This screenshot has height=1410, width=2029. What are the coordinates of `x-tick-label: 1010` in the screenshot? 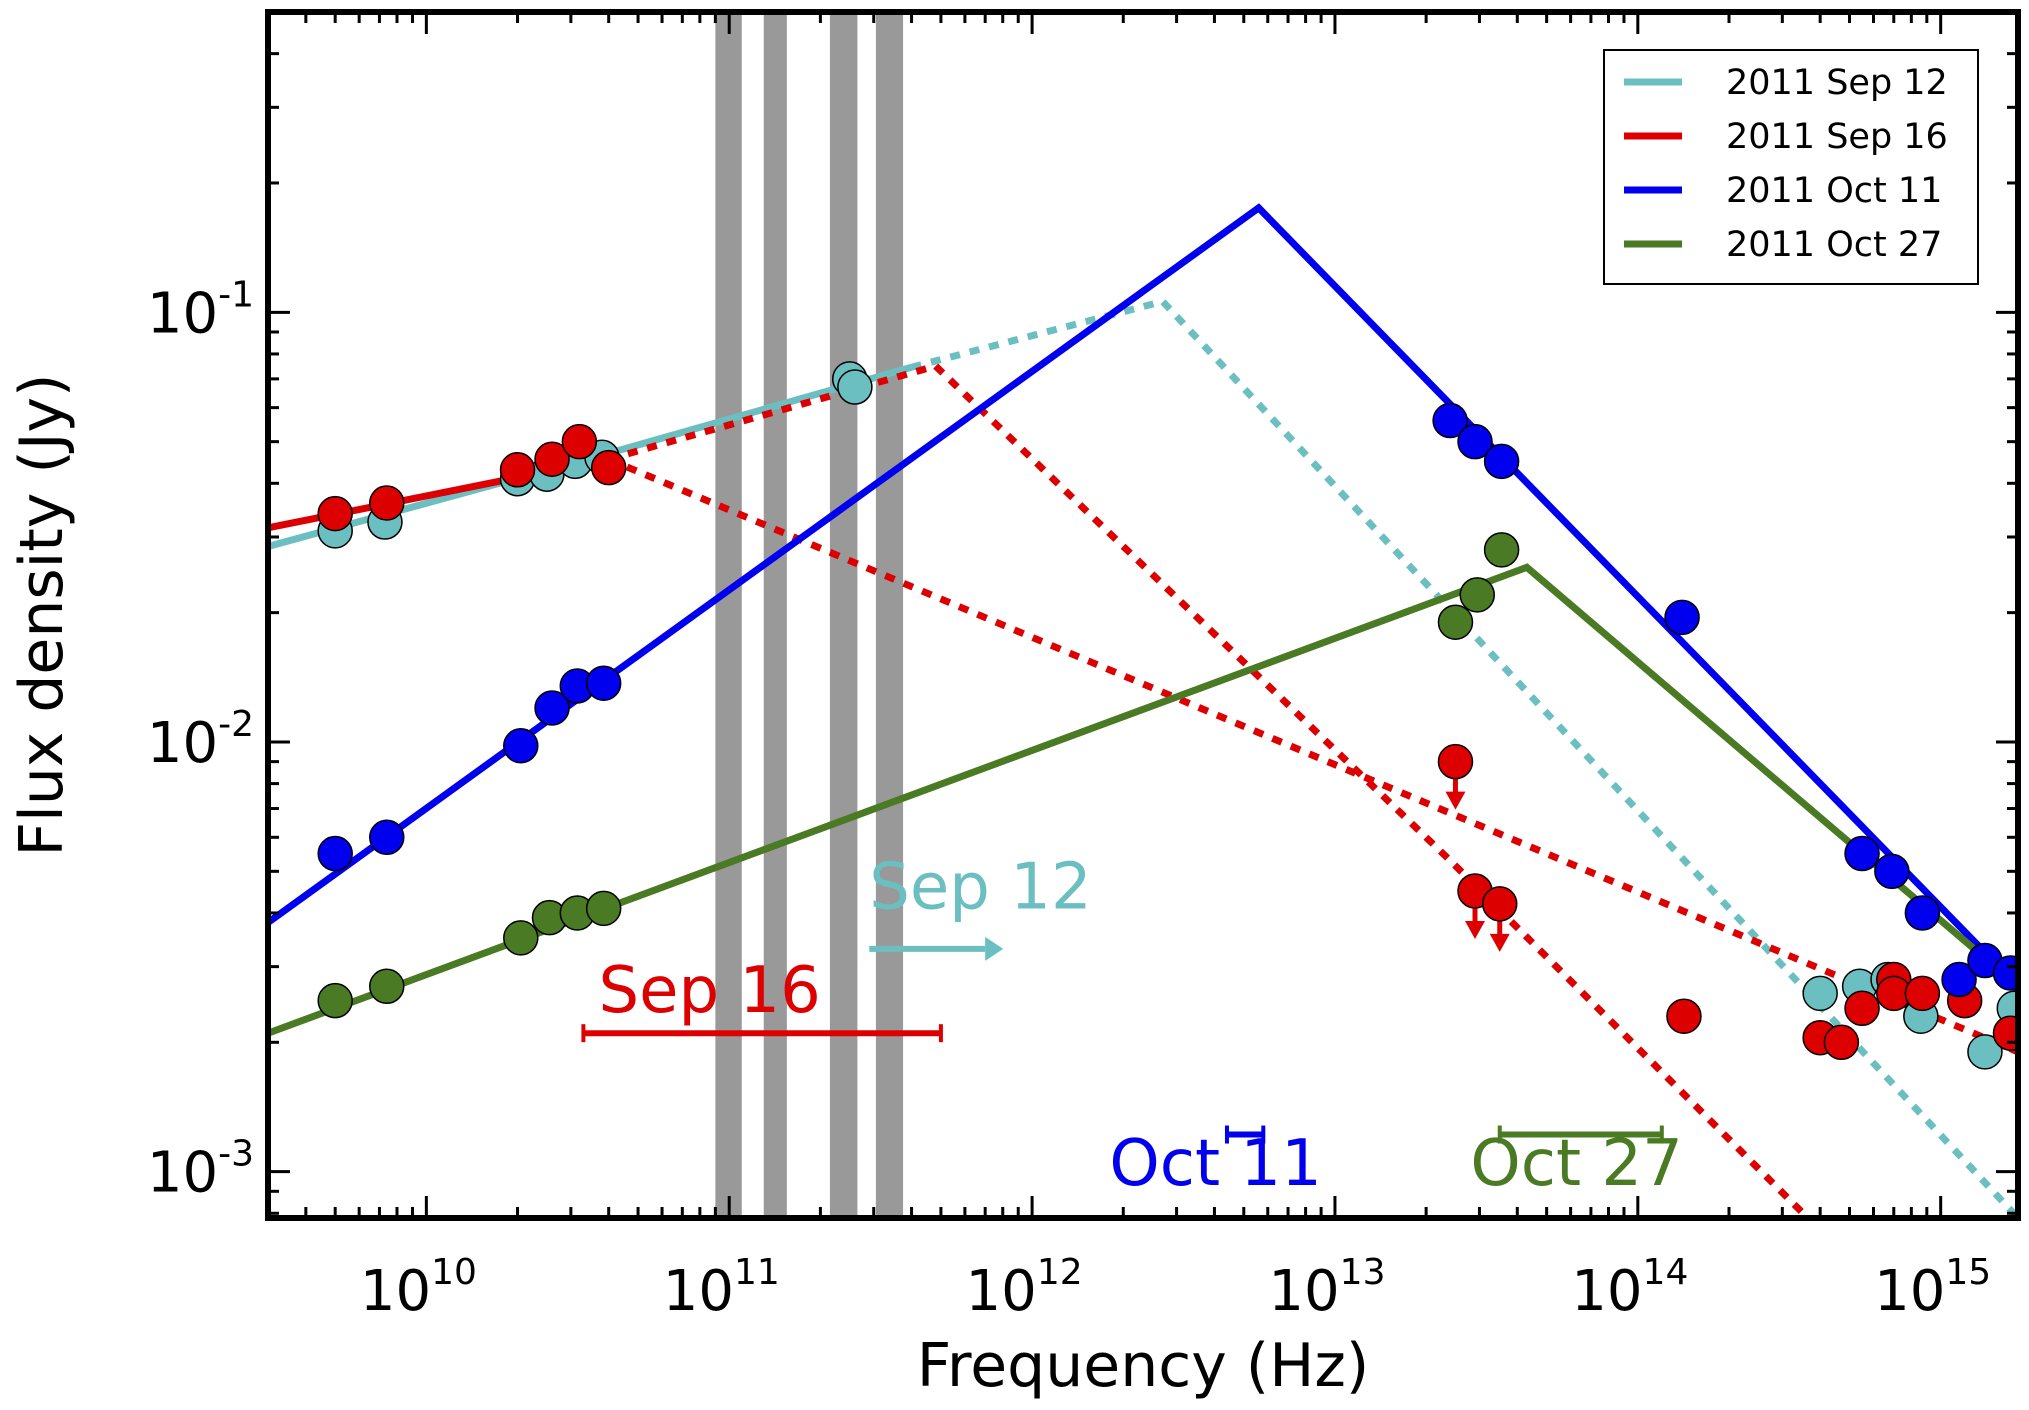 It's located at (418, 1288).